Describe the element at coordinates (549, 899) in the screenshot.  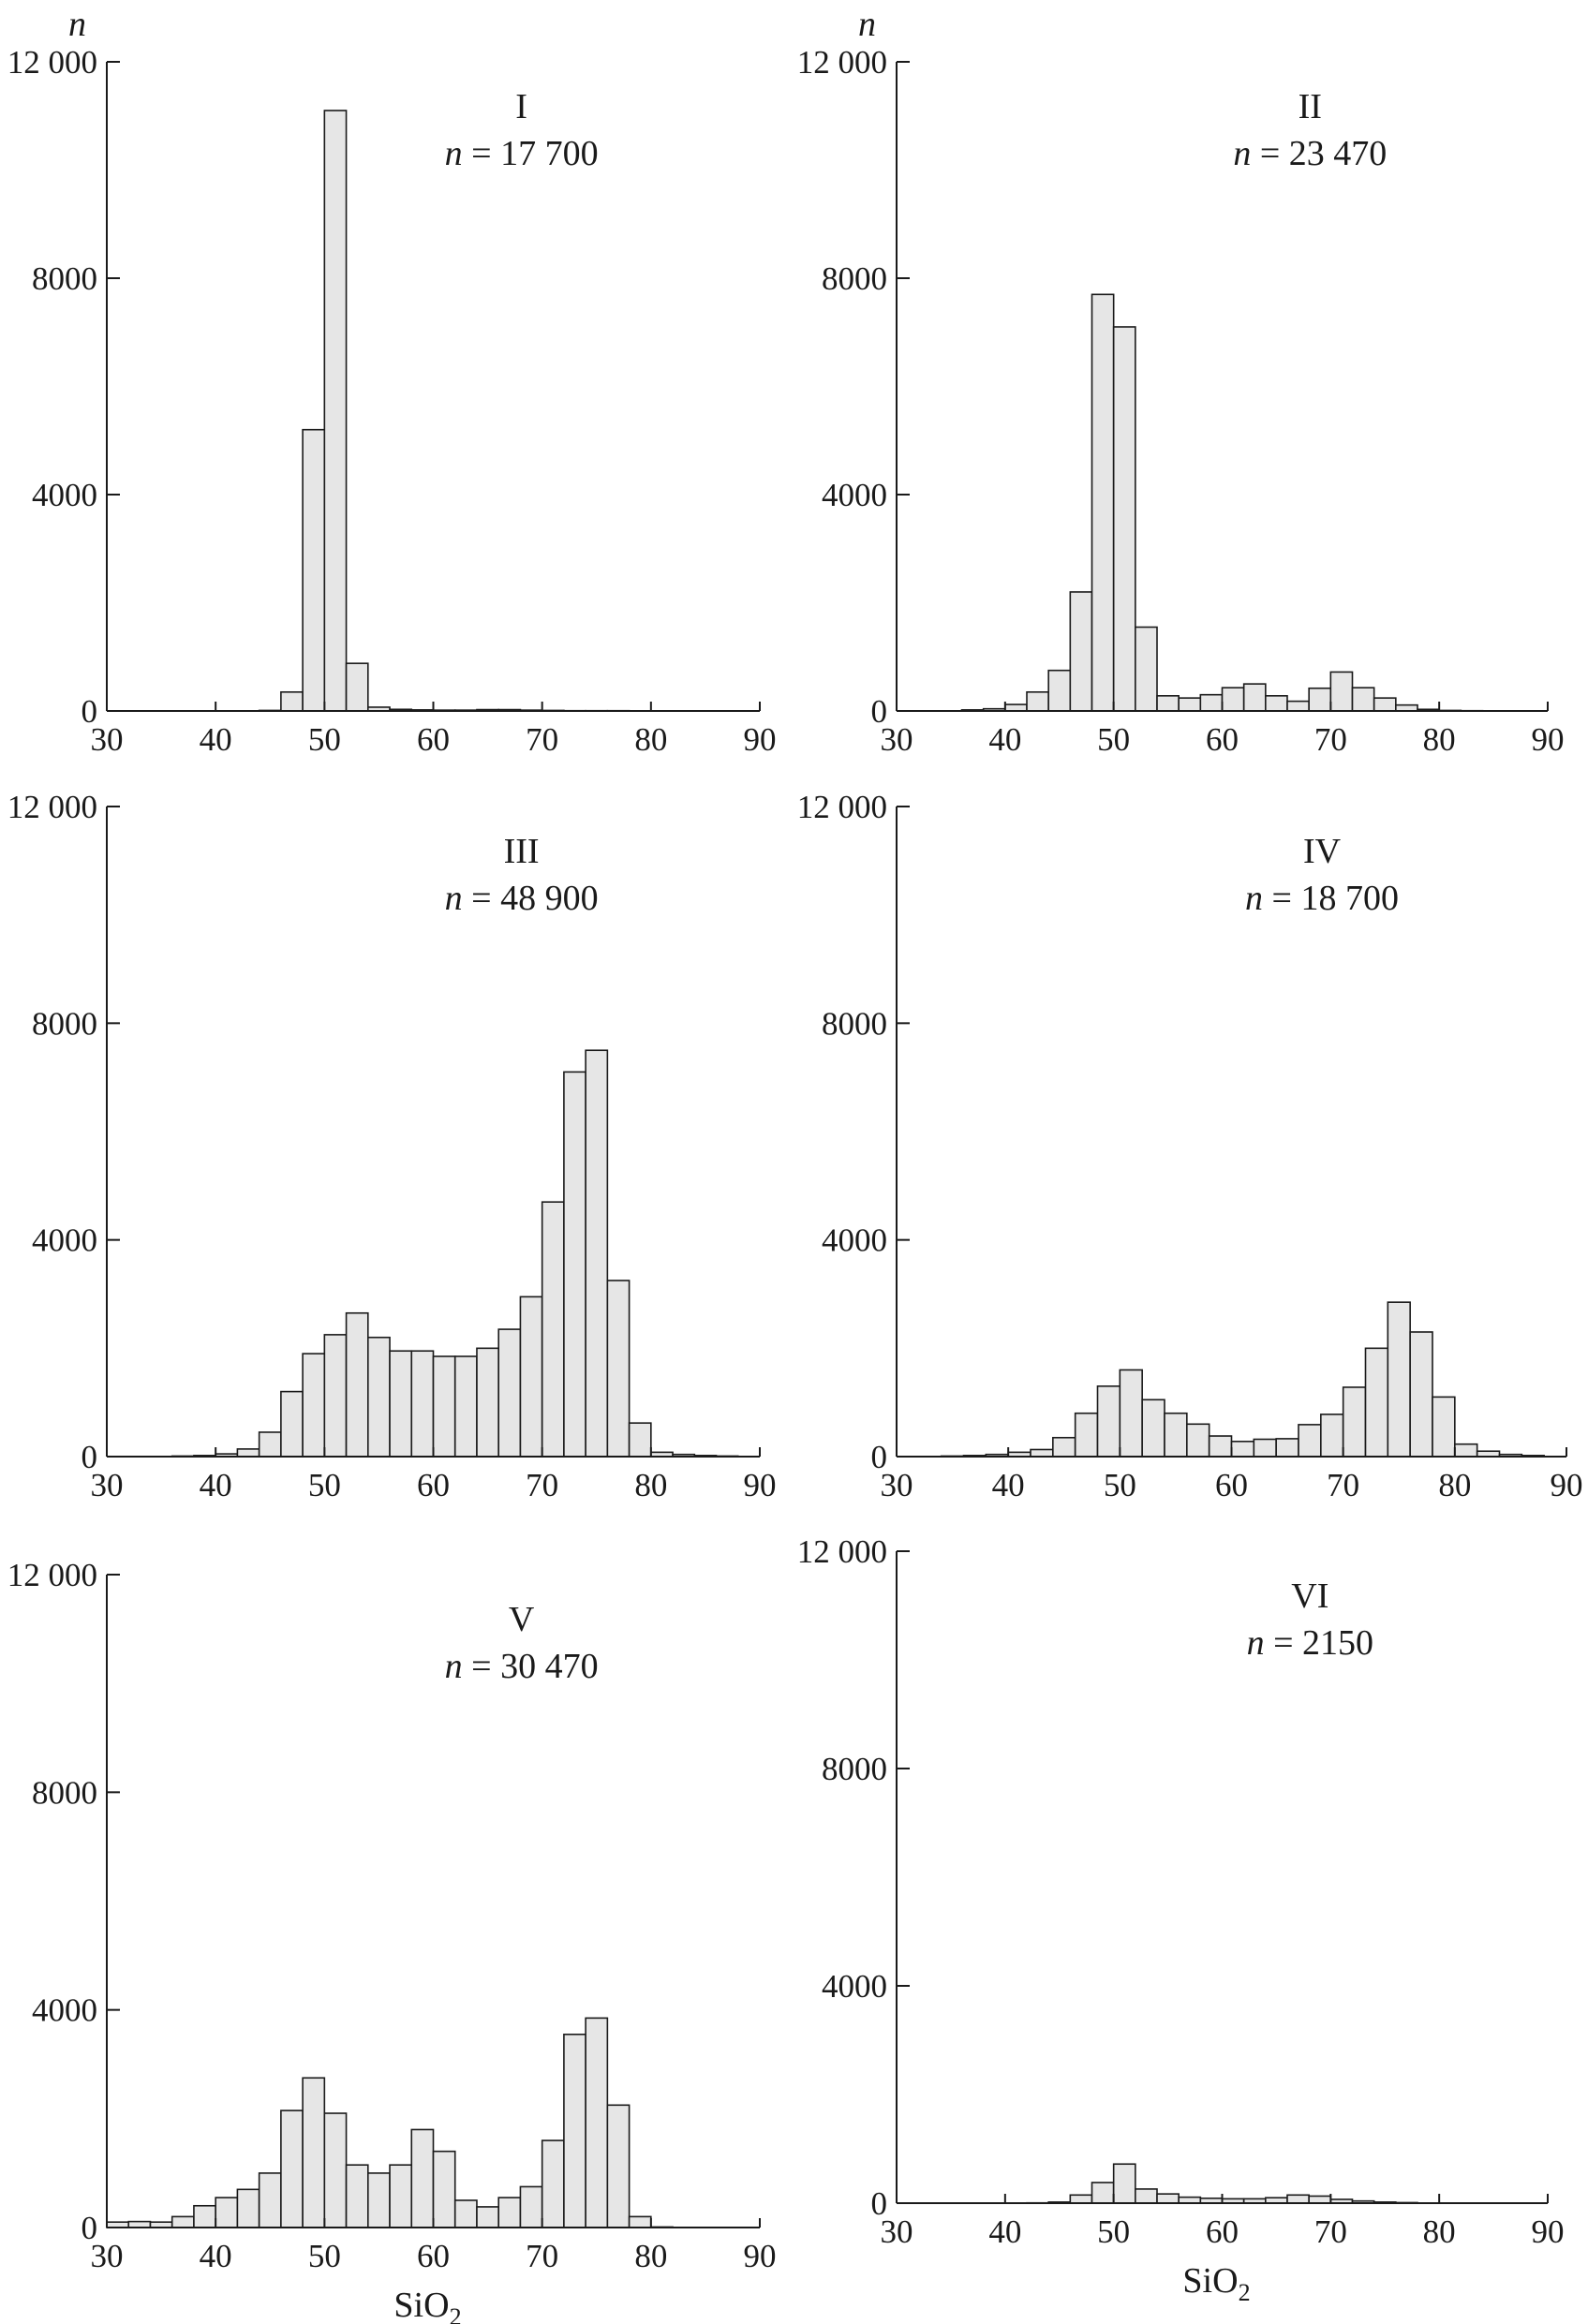
I see `sample-count-value: 48 900` at that location.